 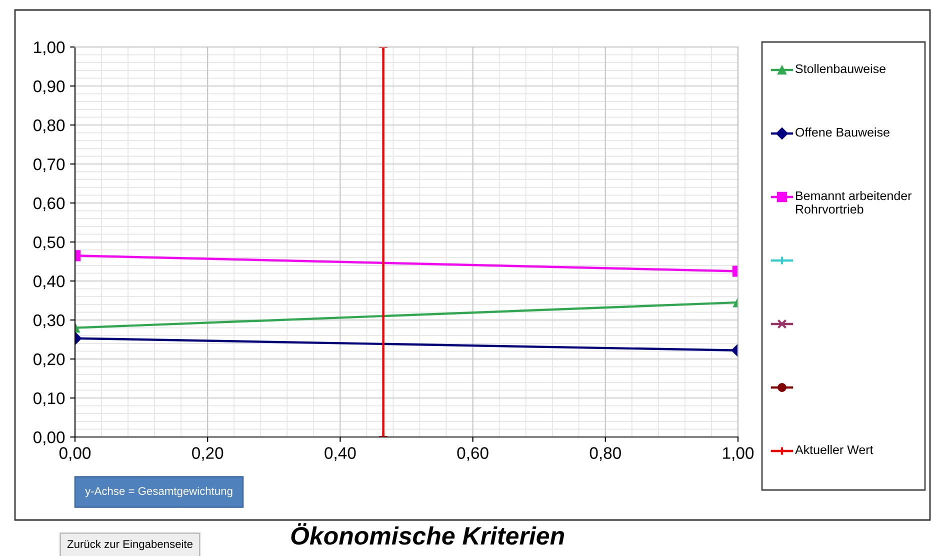 What do you see at coordinates (49, 243) in the screenshot?
I see `y-tick-label: 0,50` at bounding box center [49, 243].